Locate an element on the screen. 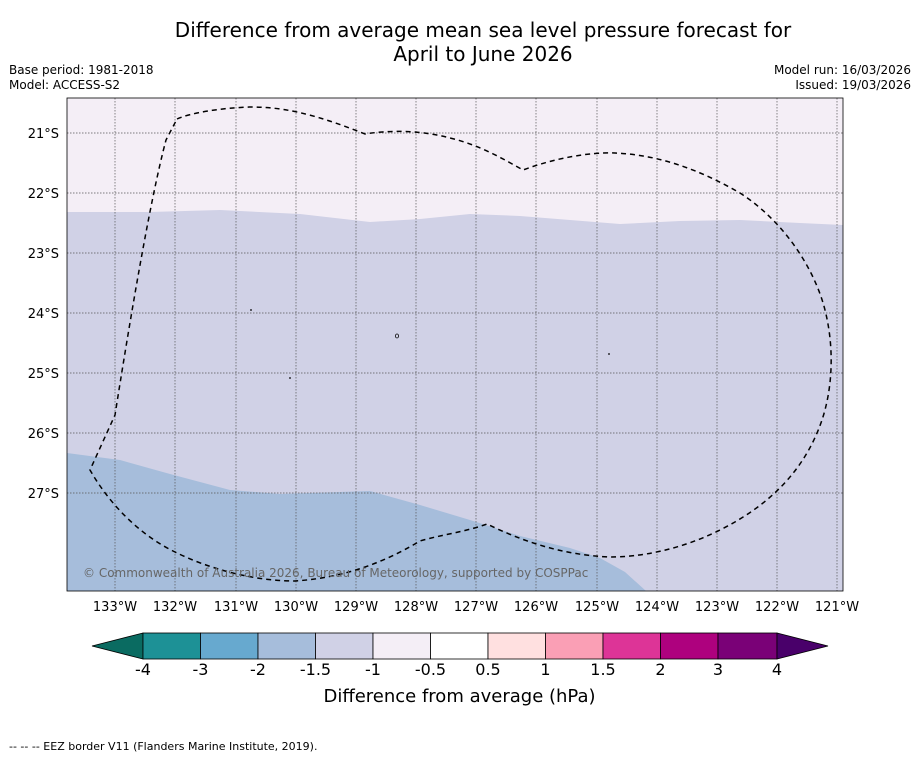  colorbar-tick: -1.5 is located at coordinates (315, 669).